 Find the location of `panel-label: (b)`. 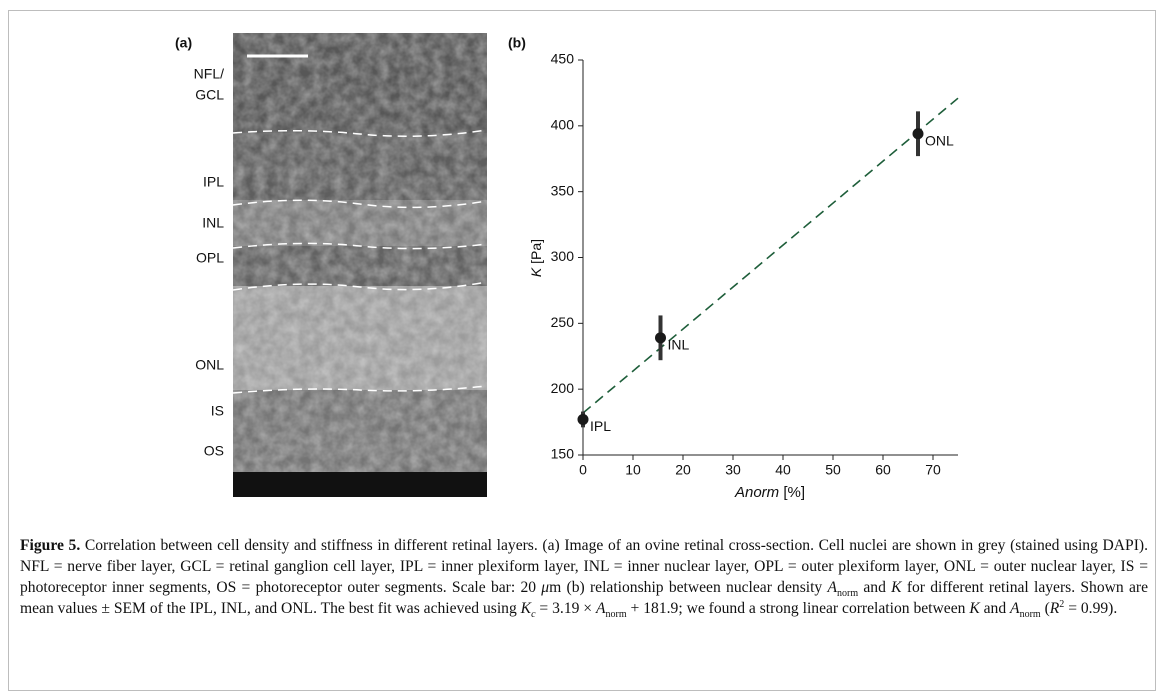

panel-label: (b) is located at coordinates (517, 43).